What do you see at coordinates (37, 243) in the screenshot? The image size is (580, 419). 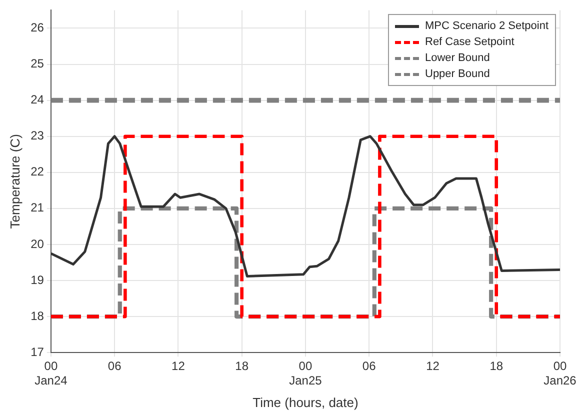 I see `y-tick-label: 20` at bounding box center [37, 243].